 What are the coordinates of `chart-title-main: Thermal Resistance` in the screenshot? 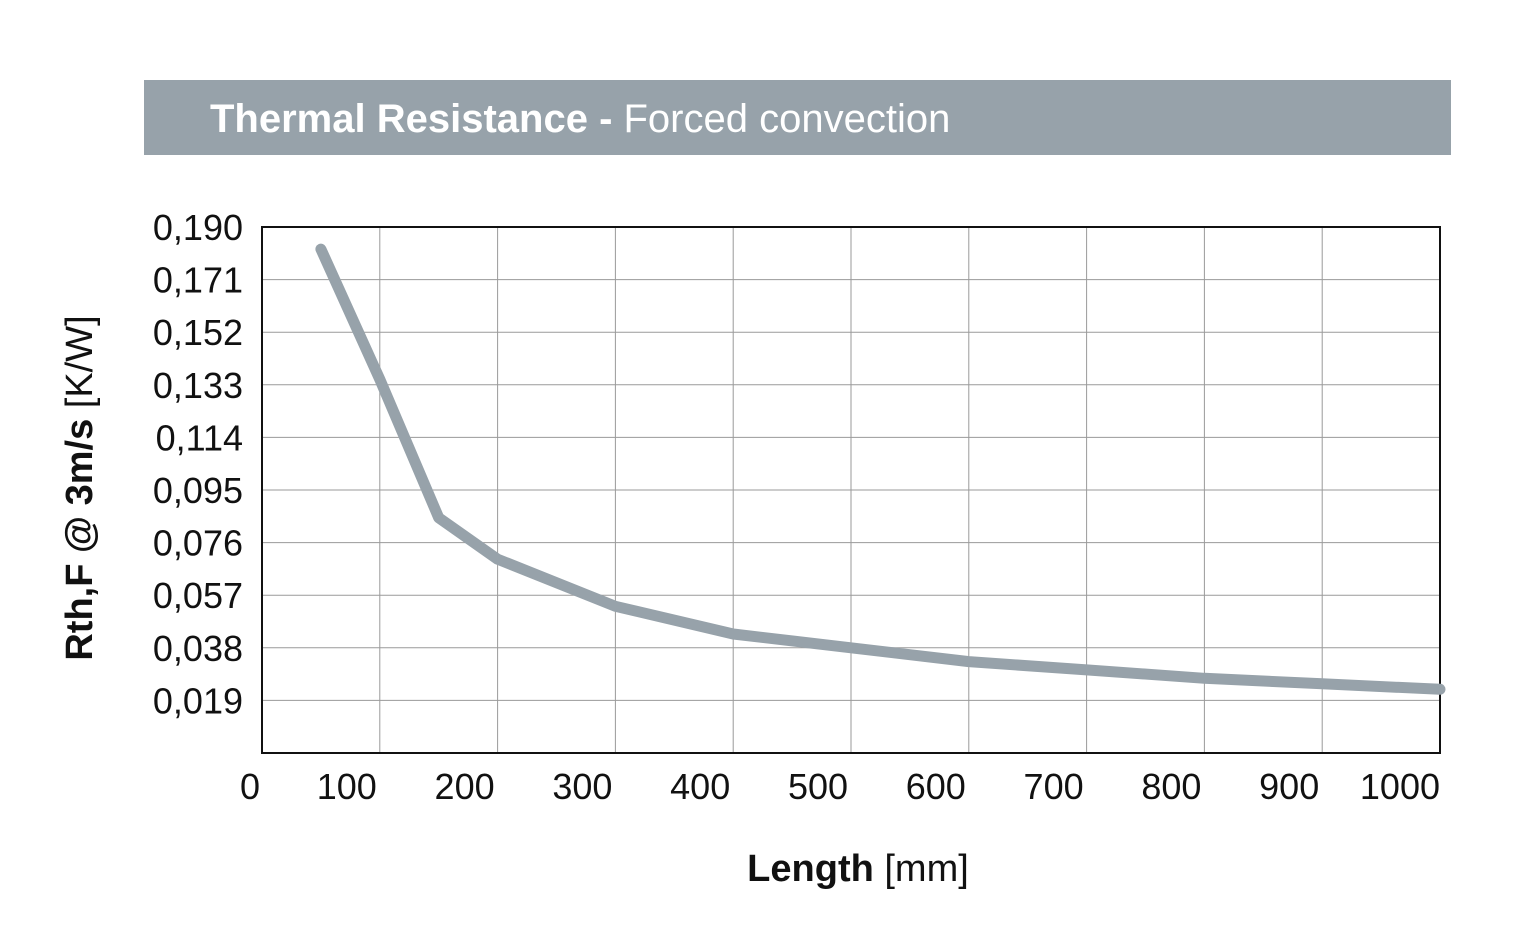 It's located at (399, 119).